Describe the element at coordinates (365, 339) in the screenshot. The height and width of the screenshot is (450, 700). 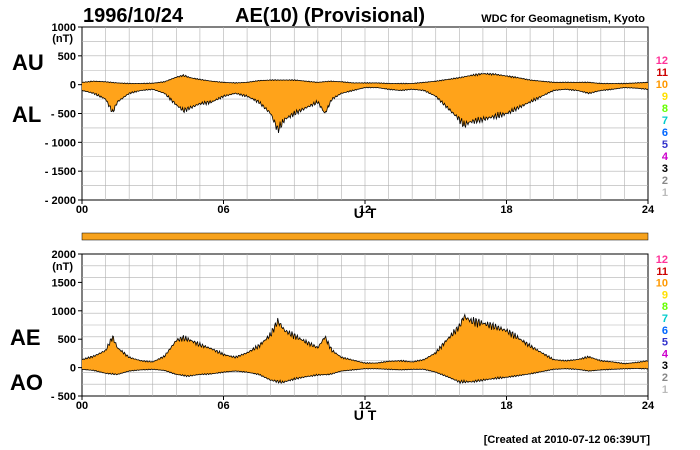
I see `series-line-ae` at that location.